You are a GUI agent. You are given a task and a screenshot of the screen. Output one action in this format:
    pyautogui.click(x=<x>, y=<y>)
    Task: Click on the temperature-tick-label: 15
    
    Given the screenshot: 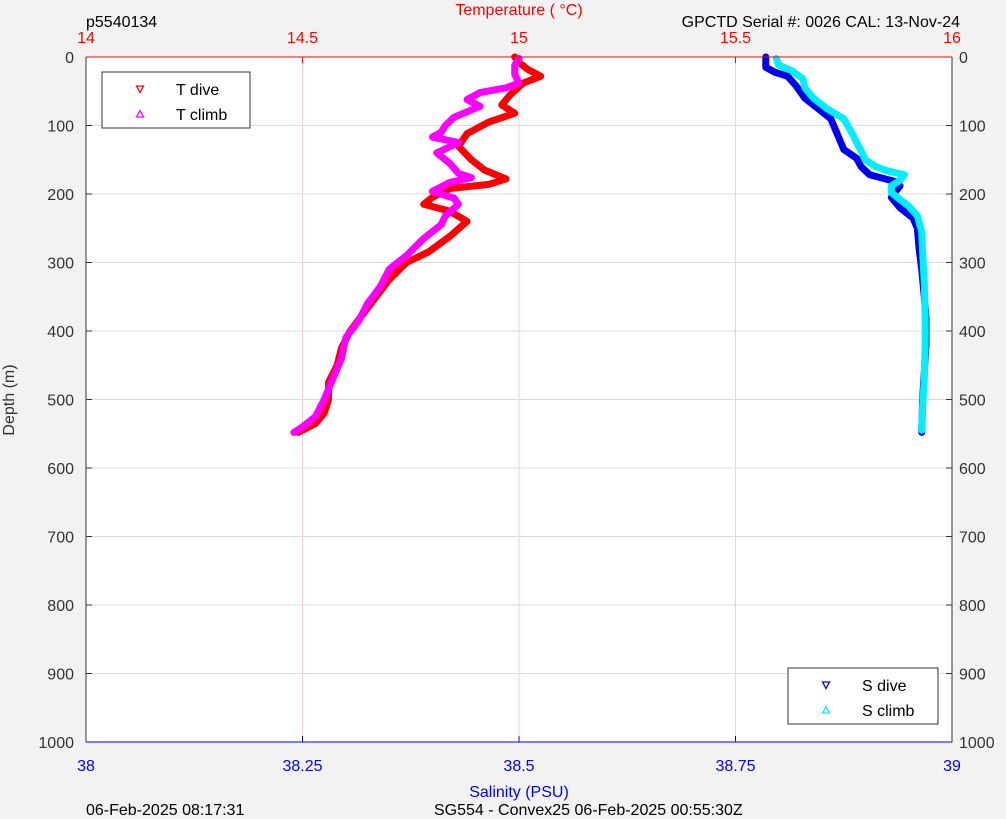 What is the action you would take?
    pyautogui.click(x=519, y=38)
    